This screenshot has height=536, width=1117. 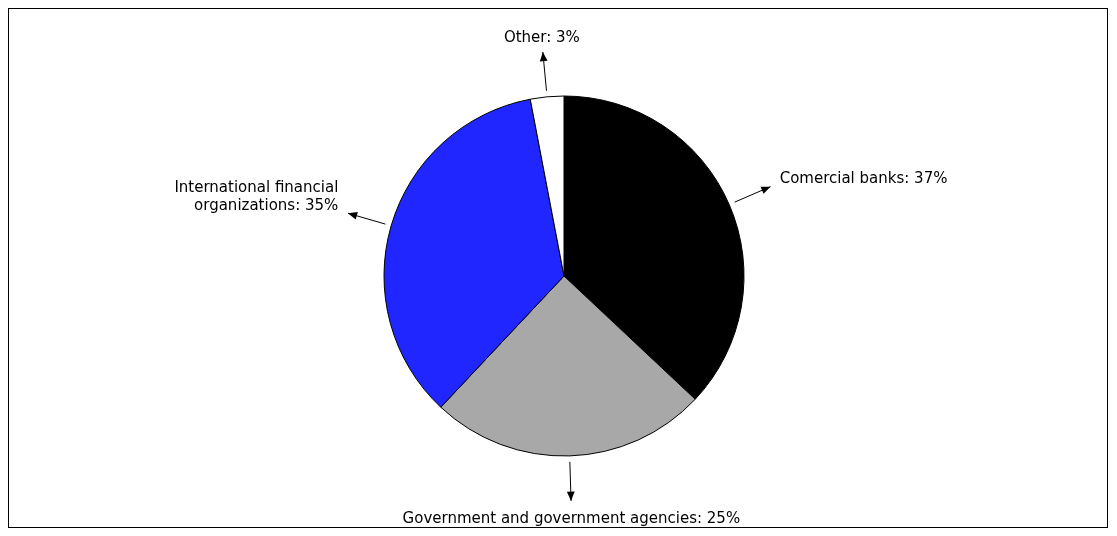 I want to click on slice-label: Comercial banks: 37%, so click(x=863, y=177).